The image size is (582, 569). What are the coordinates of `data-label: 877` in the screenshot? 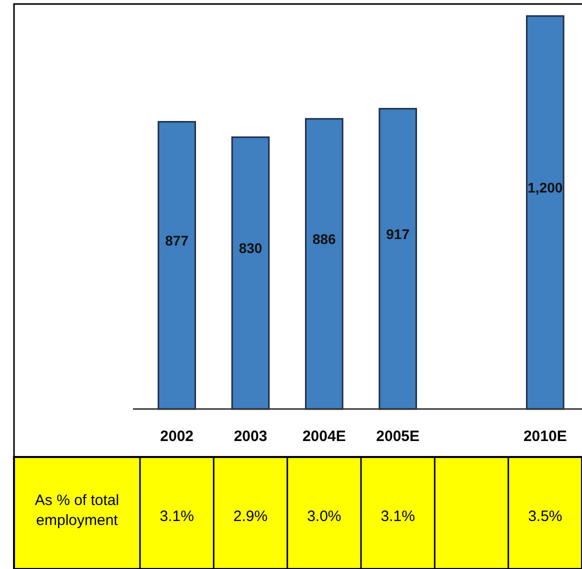 It's located at (177, 240).